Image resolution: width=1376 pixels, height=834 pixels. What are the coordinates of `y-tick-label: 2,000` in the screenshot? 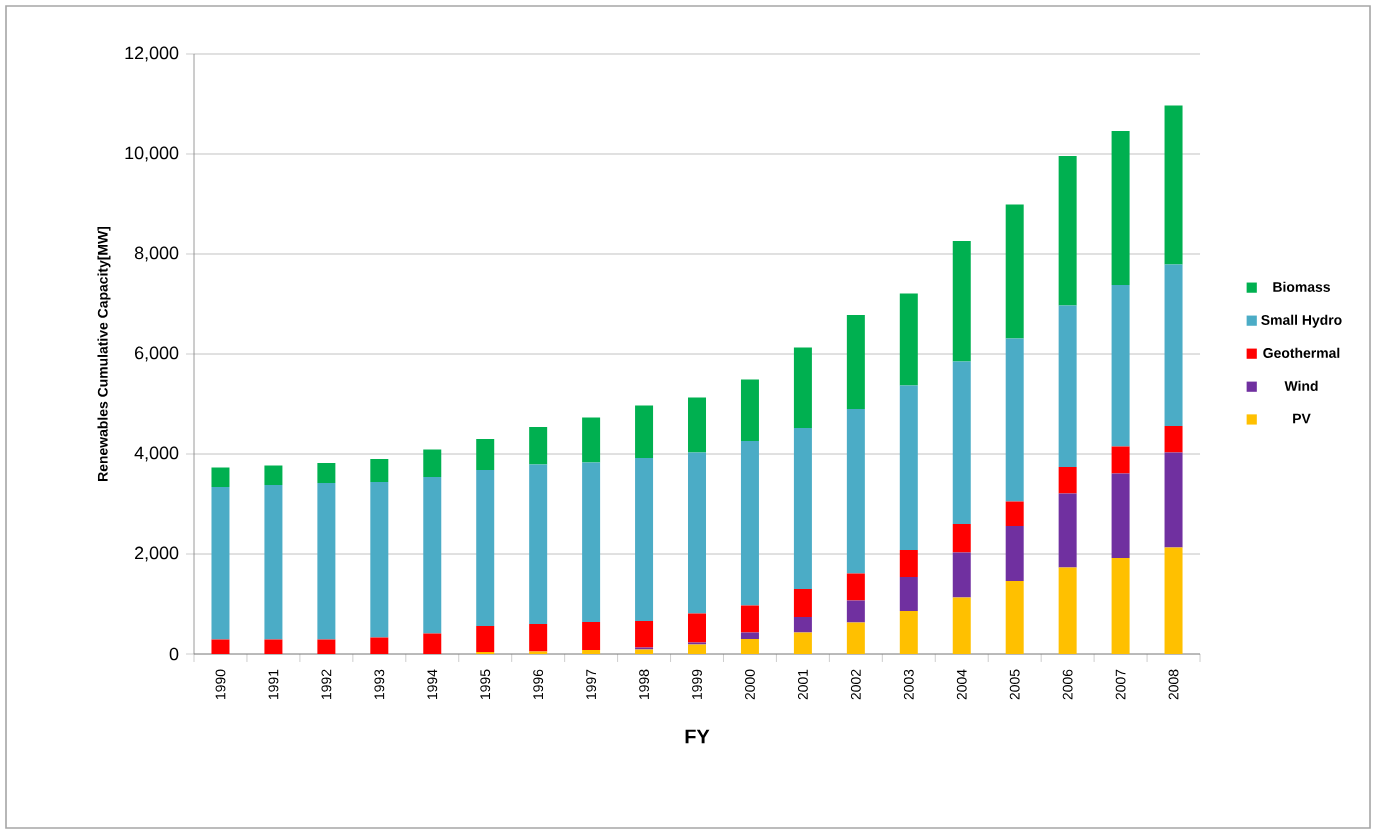 It's located at (157, 554).